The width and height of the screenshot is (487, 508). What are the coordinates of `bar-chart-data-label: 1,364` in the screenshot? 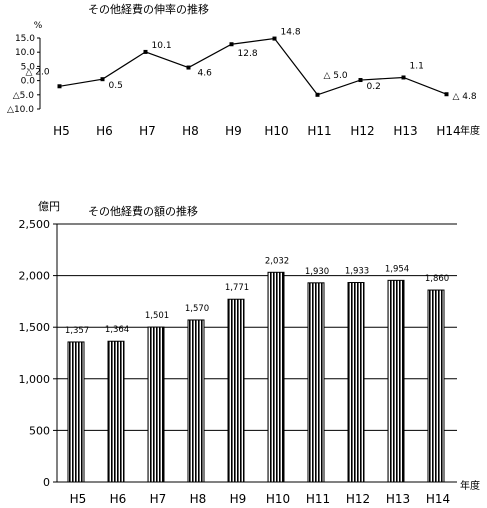 It's located at (117, 330).